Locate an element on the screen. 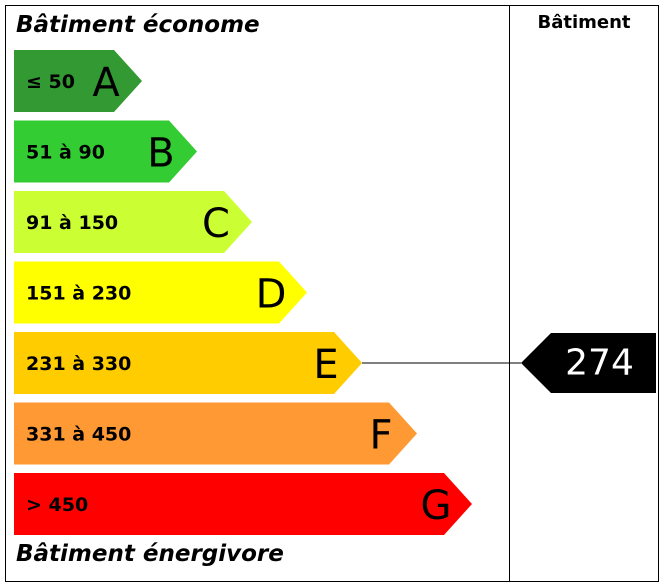 The height and width of the screenshot is (587, 663). class-letter-d: D is located at coordinates (271, 295).